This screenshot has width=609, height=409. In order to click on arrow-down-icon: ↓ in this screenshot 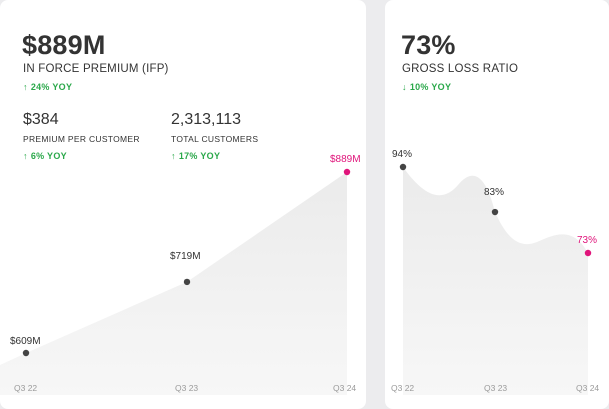, I will do `click(404, 87)`.